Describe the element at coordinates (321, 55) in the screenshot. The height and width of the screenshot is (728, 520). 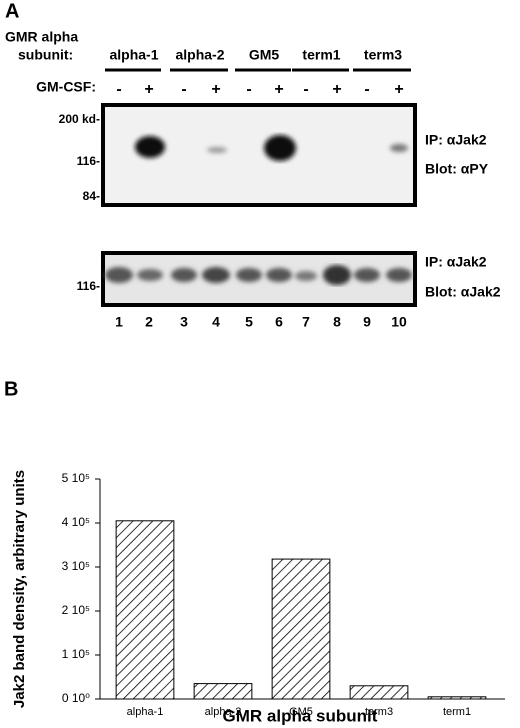
I see `group-label: term1` at that location.